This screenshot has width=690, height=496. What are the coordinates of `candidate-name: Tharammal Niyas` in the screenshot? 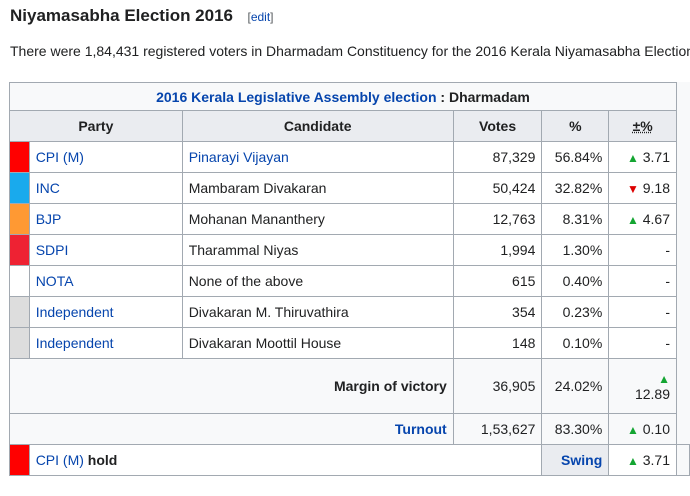 It's located at (243, 250).